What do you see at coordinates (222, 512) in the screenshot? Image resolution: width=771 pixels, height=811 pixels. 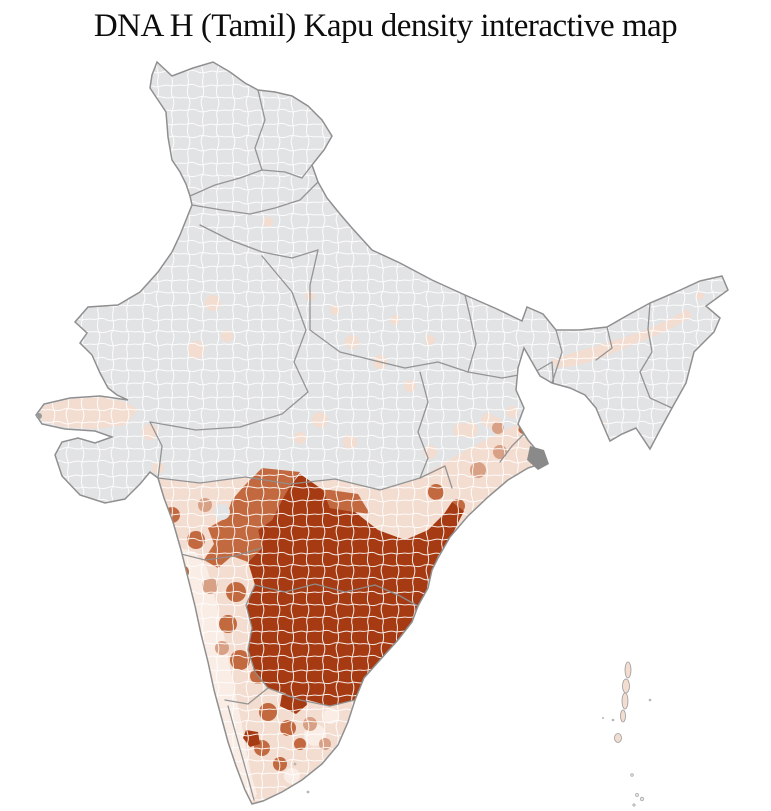 I see `region-mh_gray_pocket` at bounding box center [222, 512].